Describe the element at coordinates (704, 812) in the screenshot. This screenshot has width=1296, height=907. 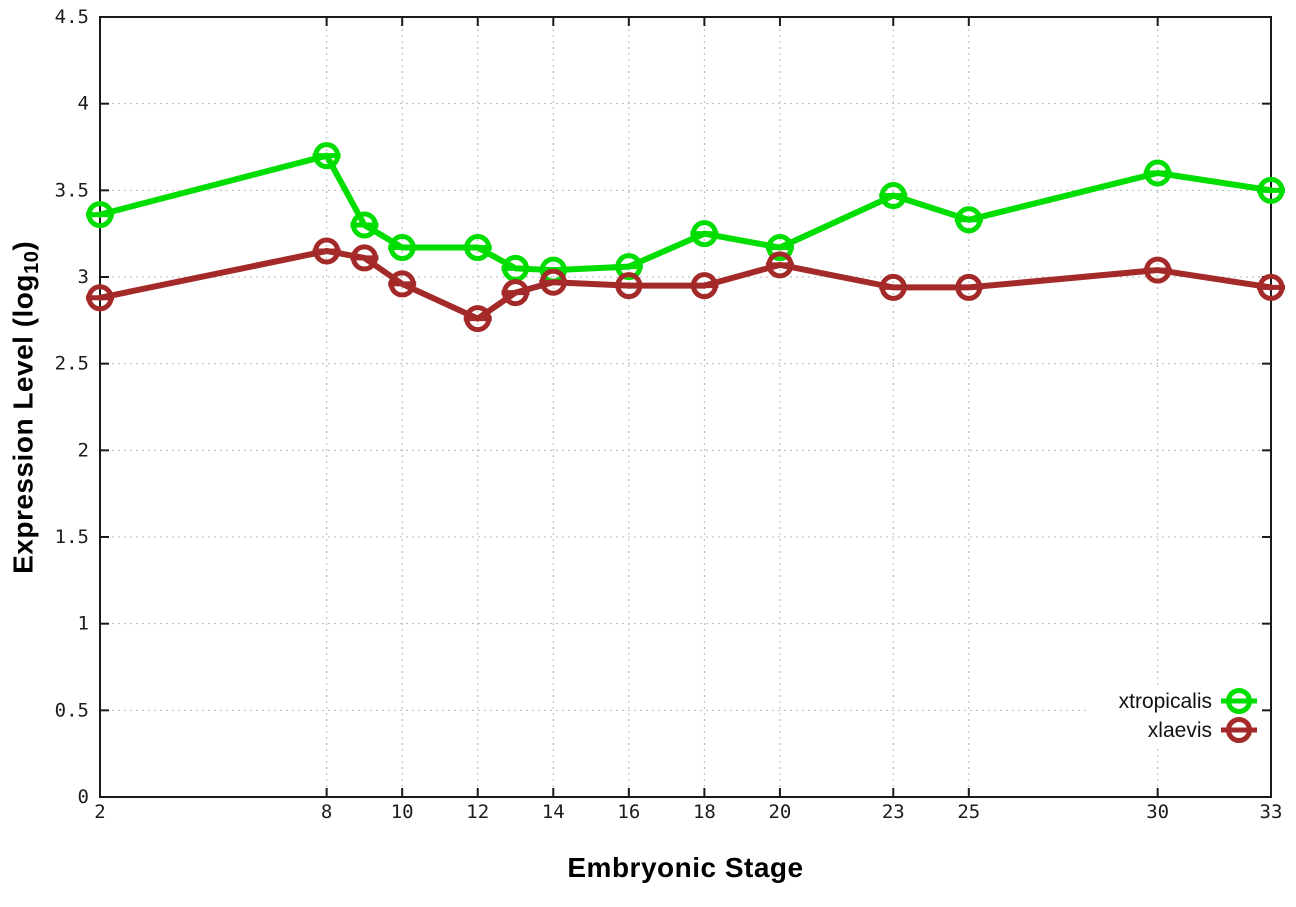
I see `x-tick-label: 18` at that location.